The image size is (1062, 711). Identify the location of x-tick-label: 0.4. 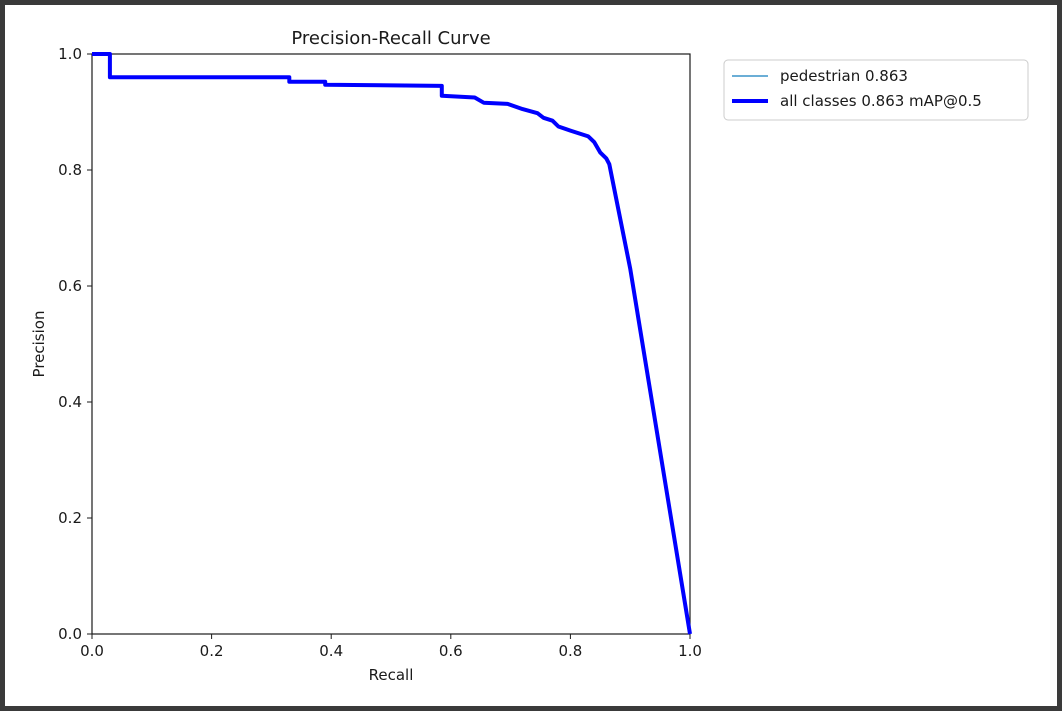
(331, 651).